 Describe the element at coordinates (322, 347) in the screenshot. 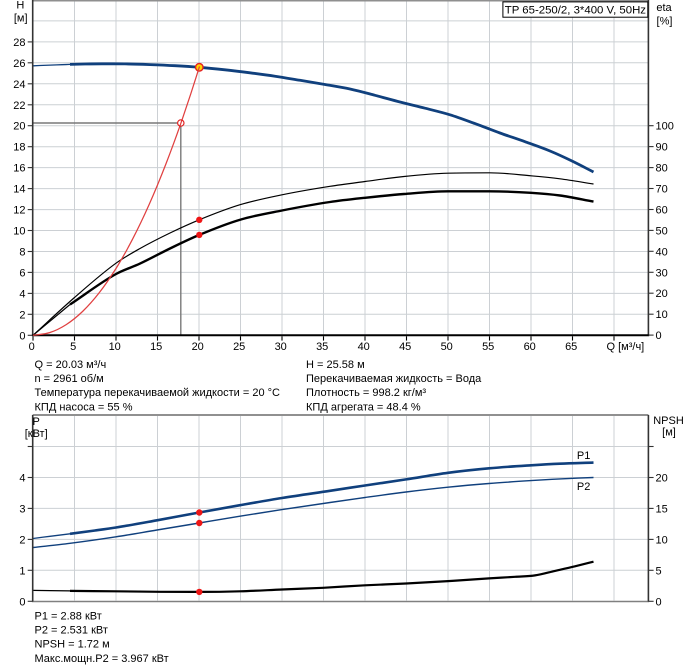

I see `svg-text: 35` at that location.